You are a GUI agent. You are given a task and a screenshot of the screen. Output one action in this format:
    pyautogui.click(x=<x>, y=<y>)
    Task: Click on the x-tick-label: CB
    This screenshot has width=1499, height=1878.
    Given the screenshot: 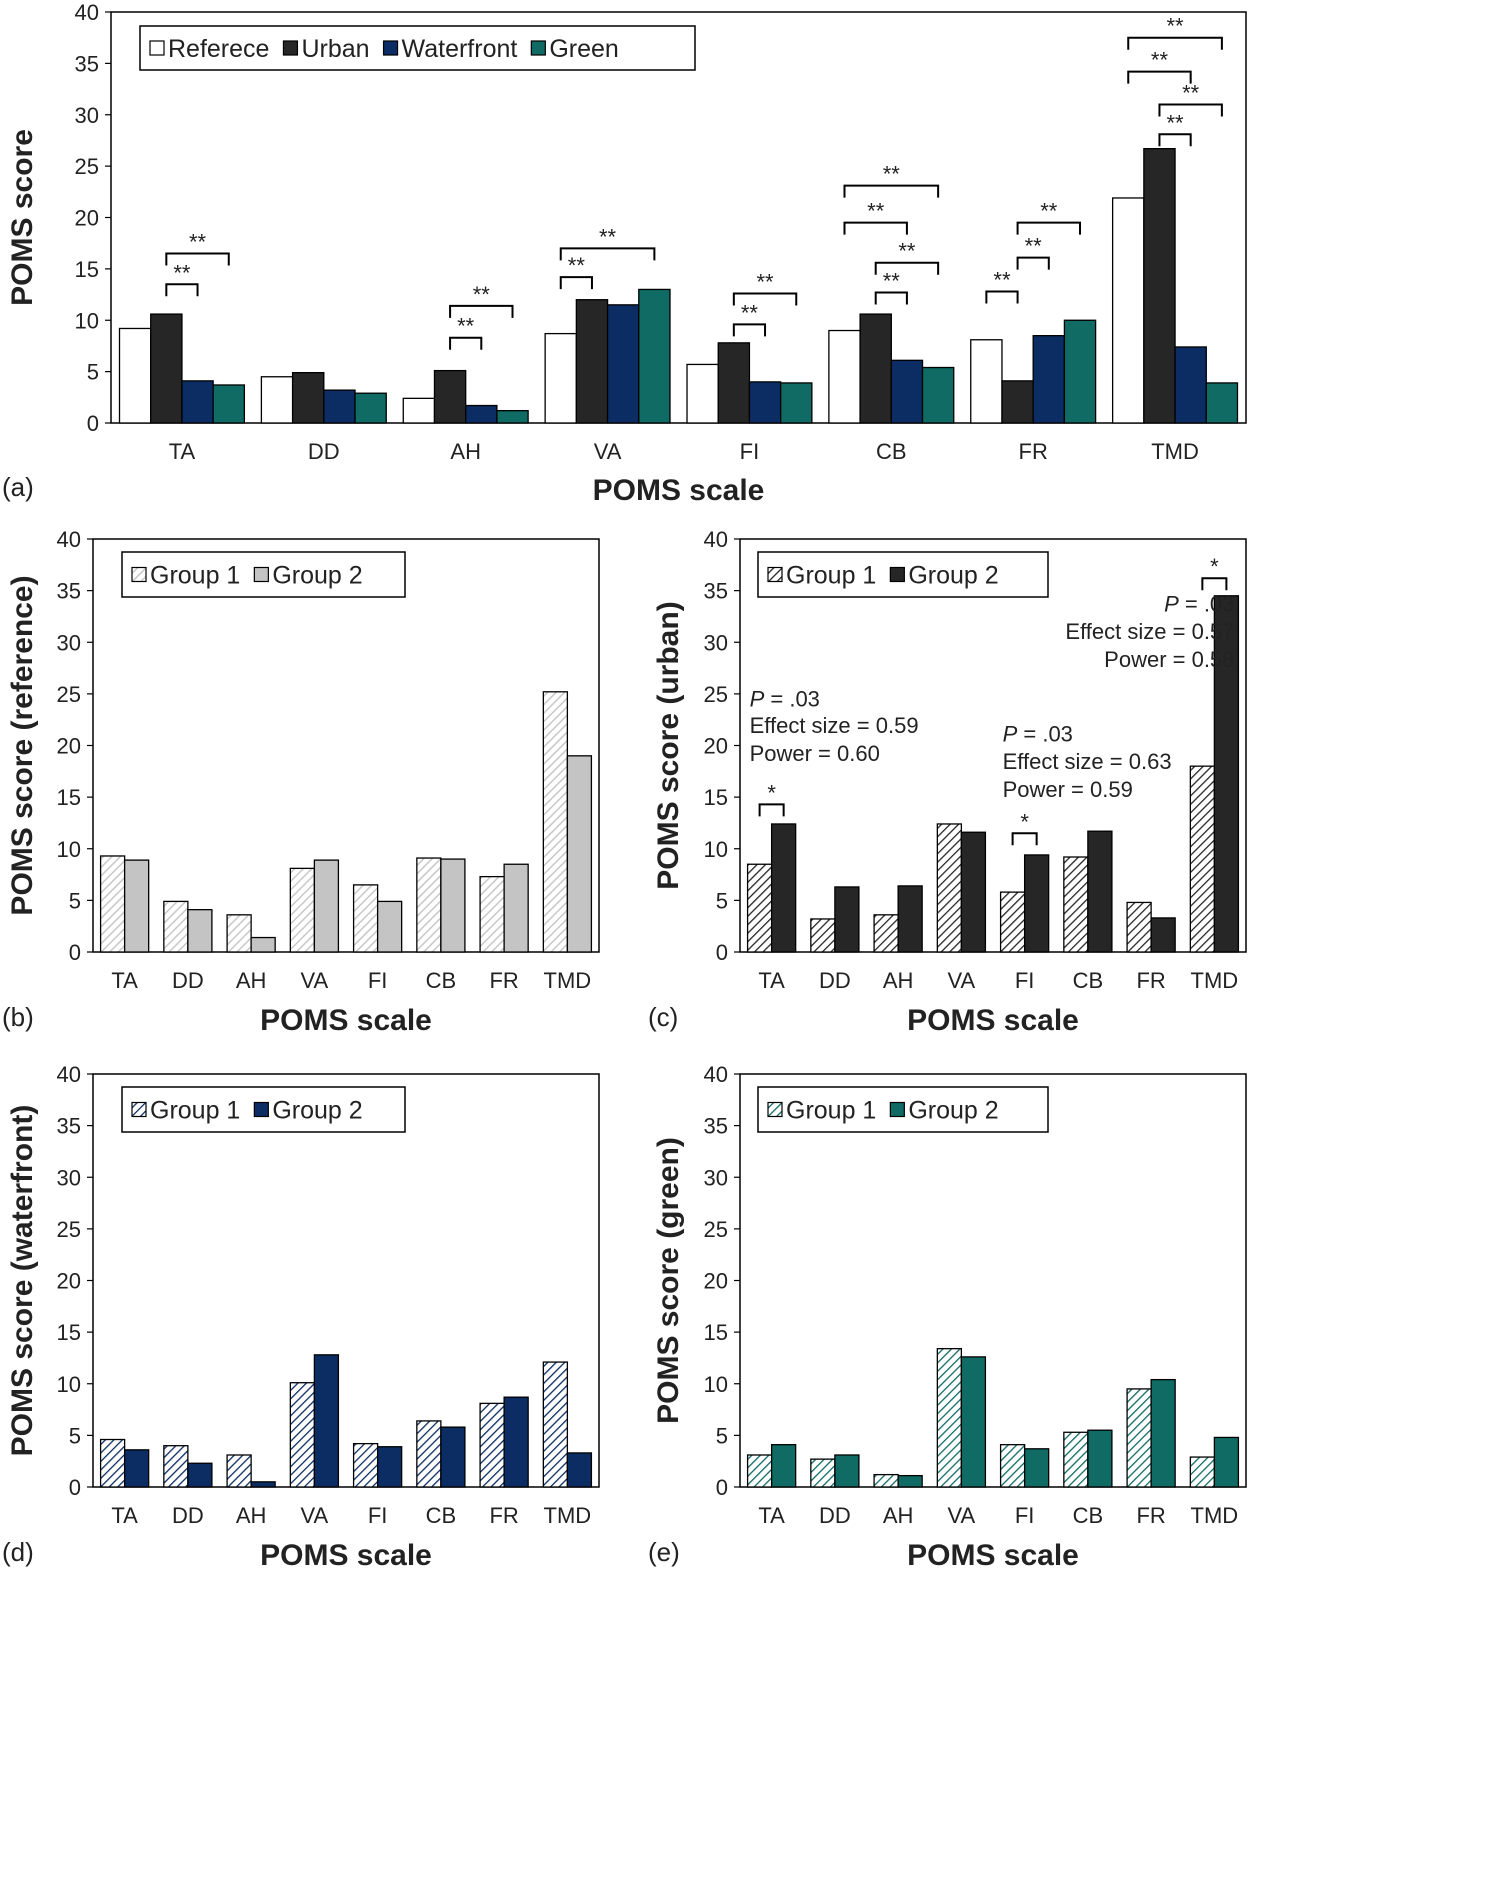 What is the action you would take?
    pyautogui.click(x=441, y=1515)
    